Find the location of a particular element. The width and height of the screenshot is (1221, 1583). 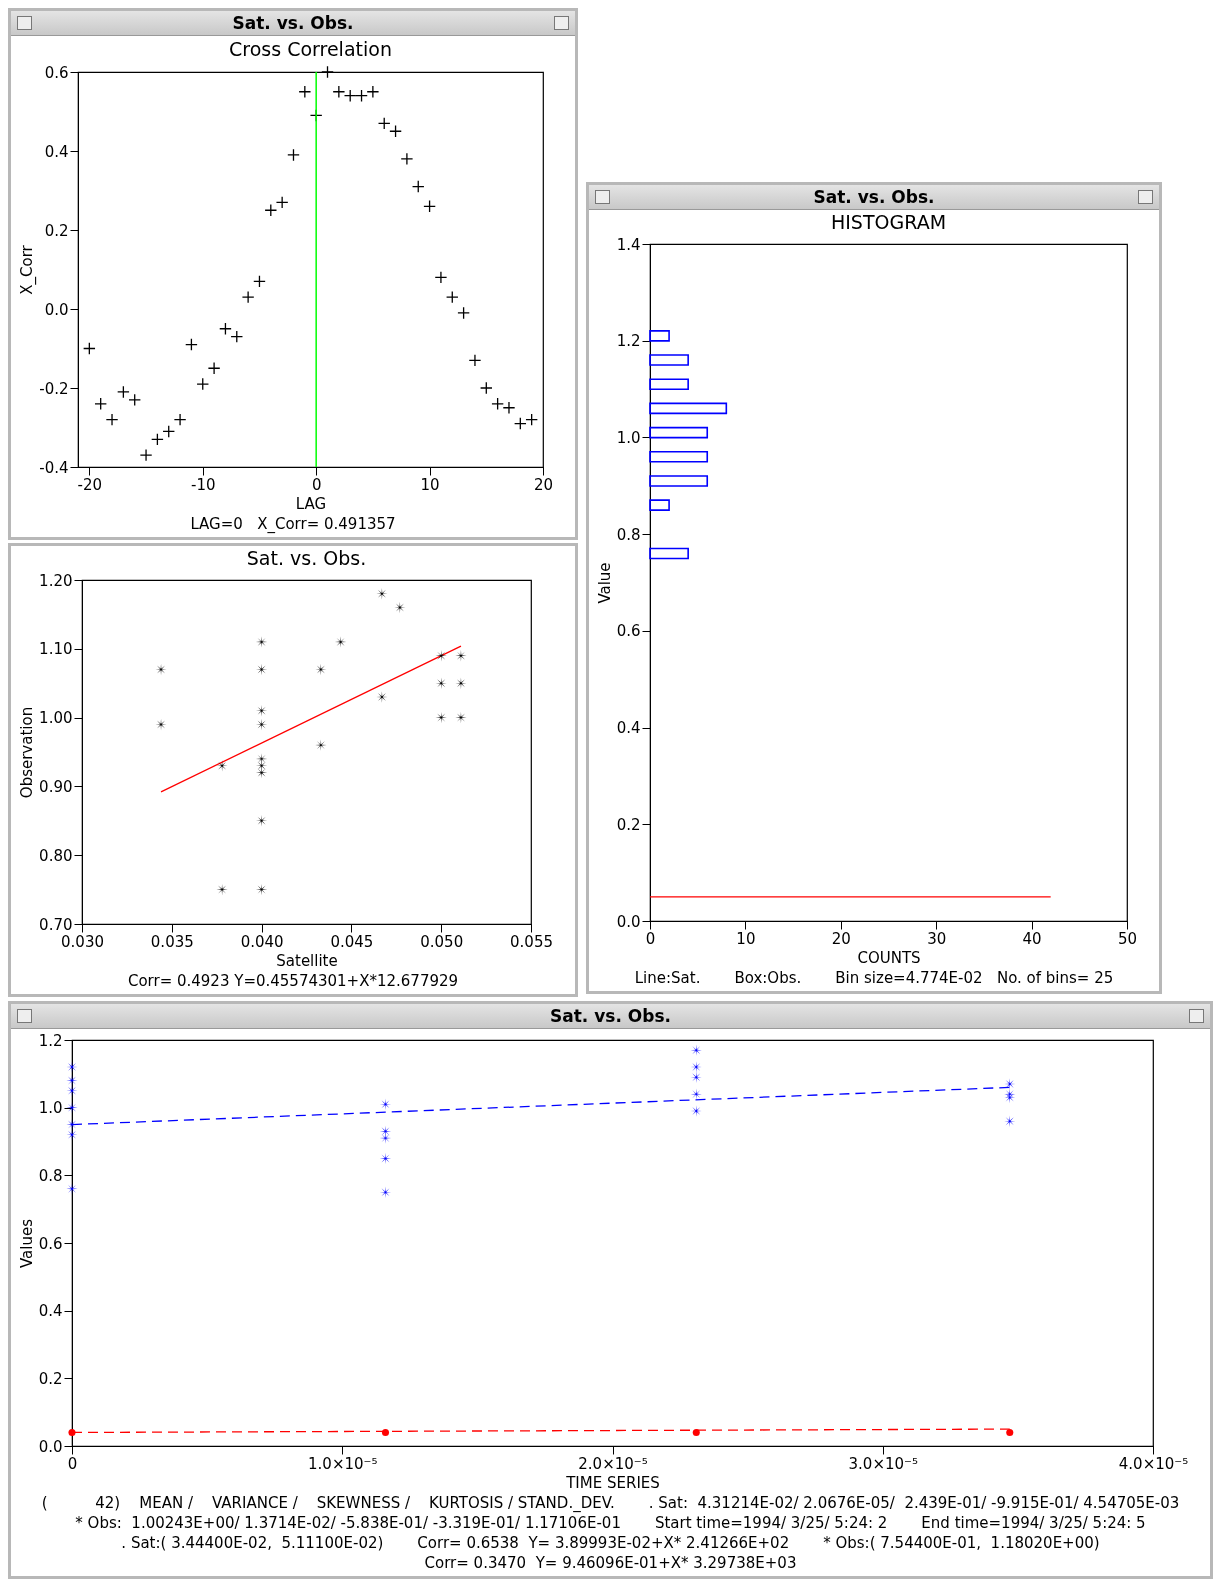

y-tick-label: 1.2 is located at coordinates (50, 1040).